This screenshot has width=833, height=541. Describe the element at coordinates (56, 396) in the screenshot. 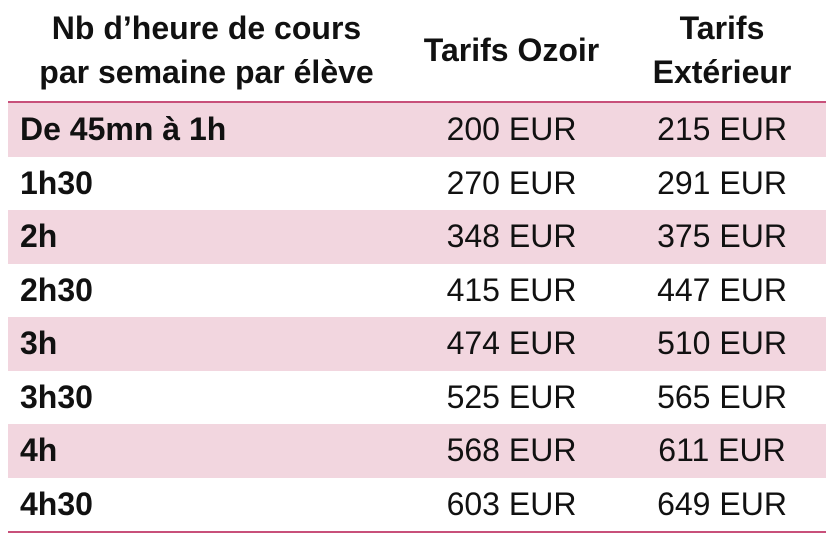

I see `duration-cell: 3h30` at that location.